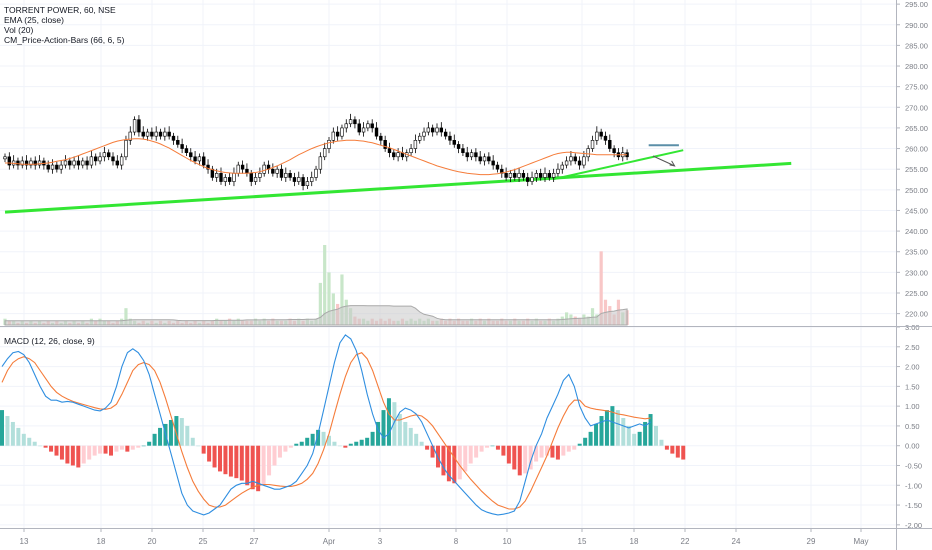 The height and width of the screenshot is (550, 932). What do you see at coordinates (19, 30) in the screenshot?
I see `volume-legend: Vol (20)` at bounding box center [19, 30].